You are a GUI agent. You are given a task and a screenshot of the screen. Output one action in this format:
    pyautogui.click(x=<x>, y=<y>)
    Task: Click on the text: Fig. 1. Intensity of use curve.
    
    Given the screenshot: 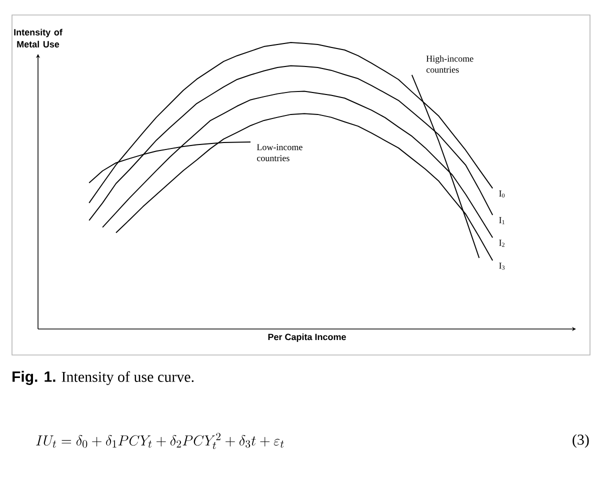 What is the action you would take?
    pyautogui.click(x=103, y=378)
    